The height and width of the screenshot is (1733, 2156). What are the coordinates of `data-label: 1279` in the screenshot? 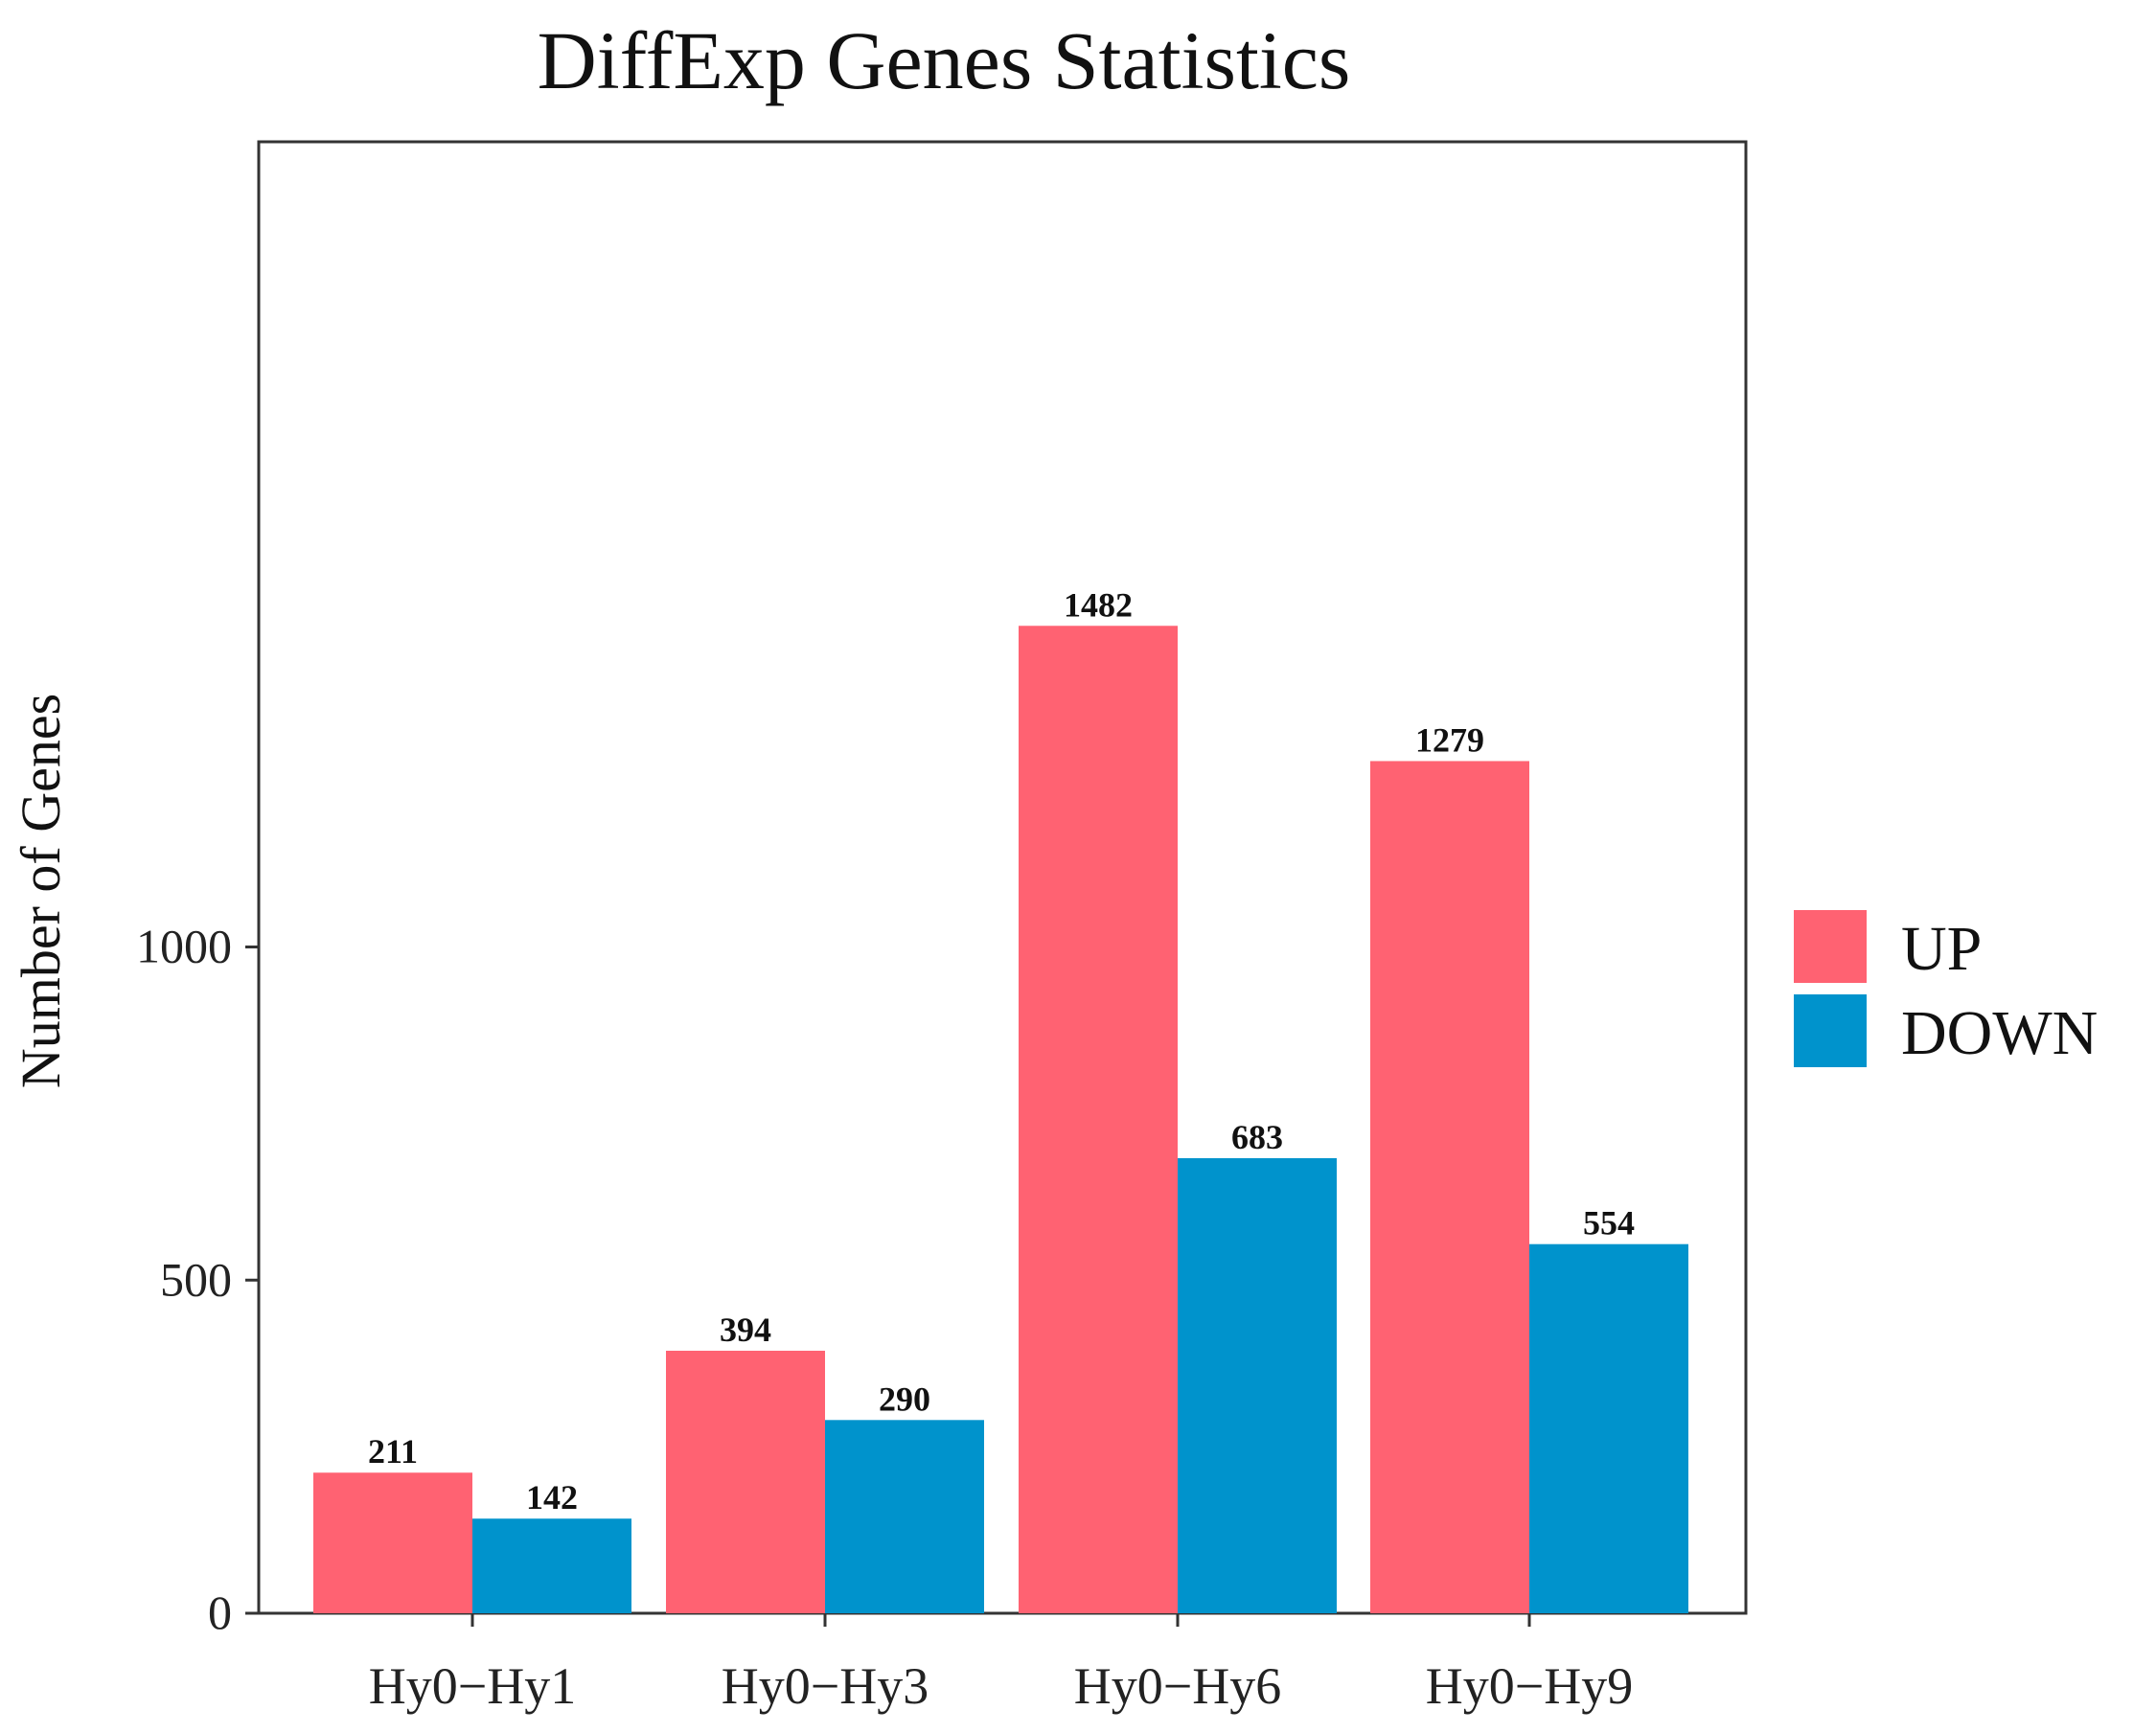 It's located at (1449, 739).